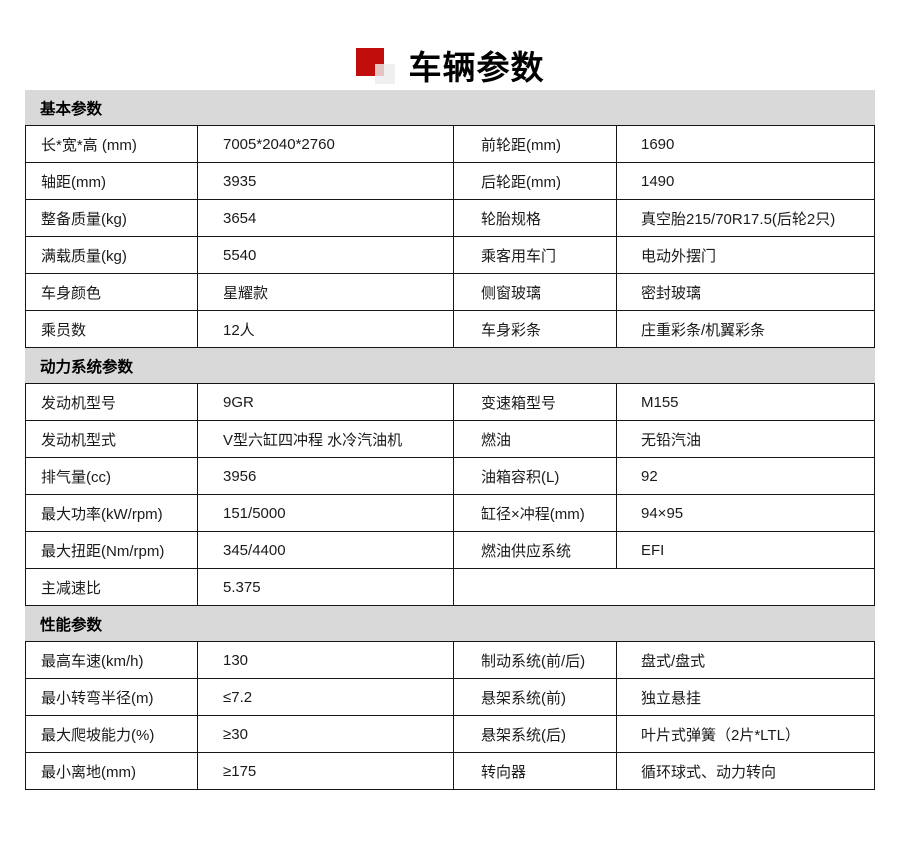 The image size is (900, 855). I want to click on spec-value: 密封玻璃, so click(671, 293).